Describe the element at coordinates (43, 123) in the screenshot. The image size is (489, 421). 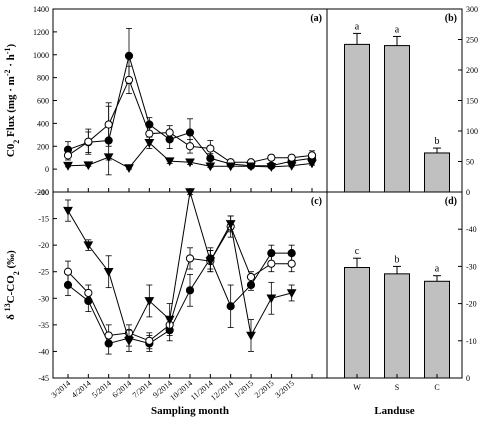
I see `panel-a-ytick-label: 400` at that location.